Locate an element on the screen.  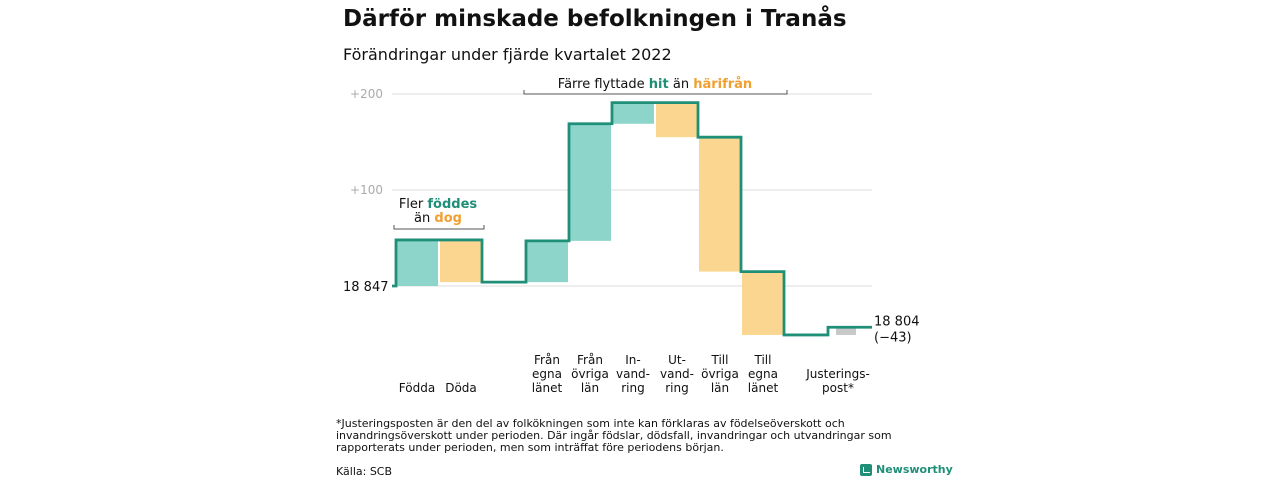
category-label: post* is located at coordinates (838, 388).